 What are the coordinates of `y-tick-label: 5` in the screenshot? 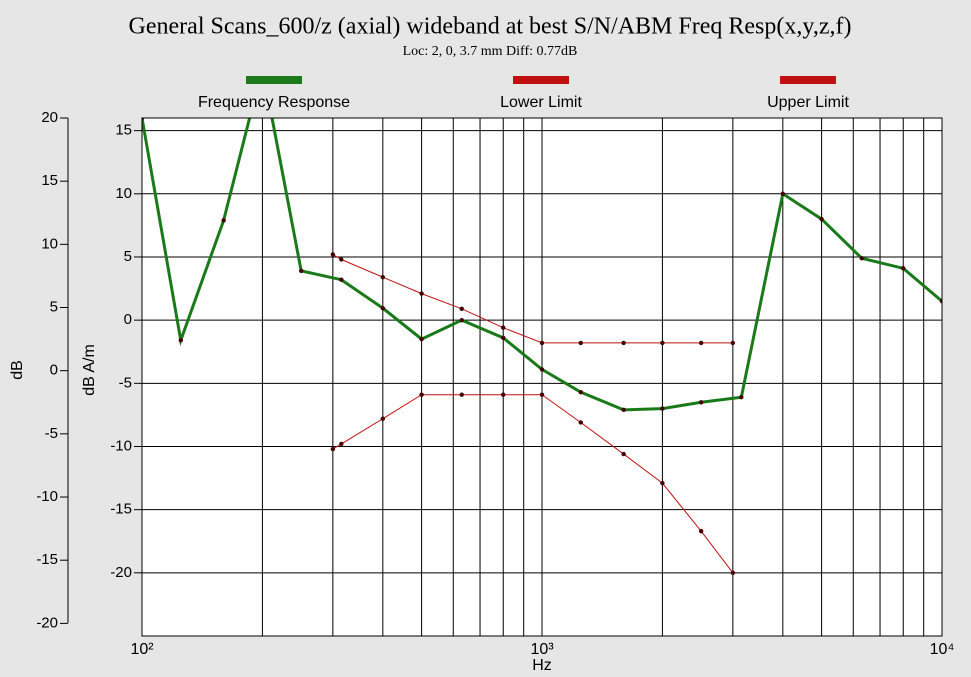 It's located at (128, 256).